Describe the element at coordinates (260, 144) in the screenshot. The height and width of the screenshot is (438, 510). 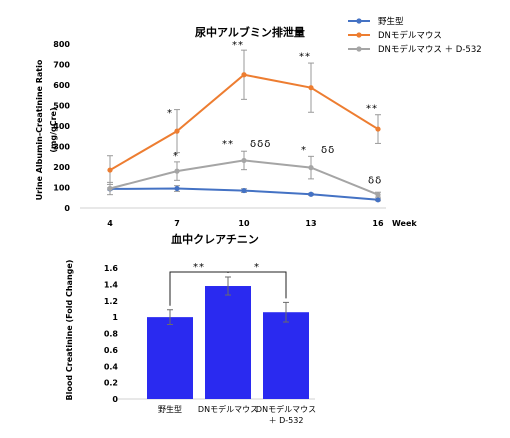
I see `significance-mark: δδδ` at that location.